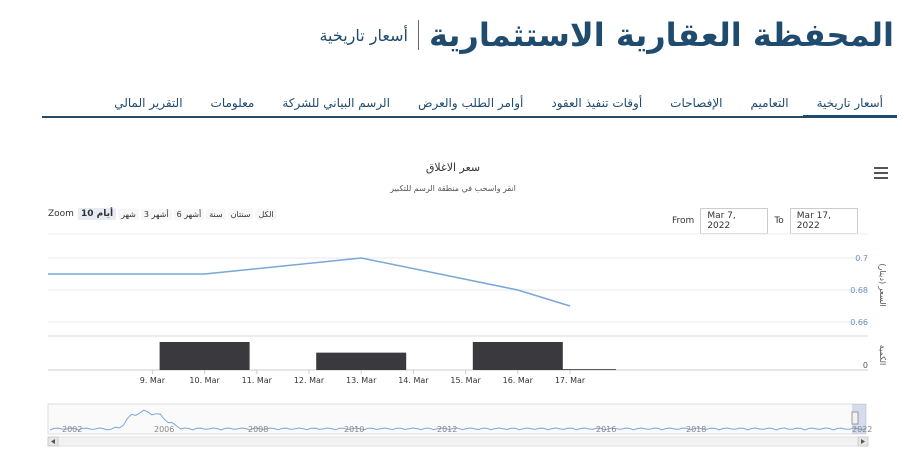  Describe the element at coordinates (447, 429) in the screenshot. I see `navigator-year-label: 2012` at that location.